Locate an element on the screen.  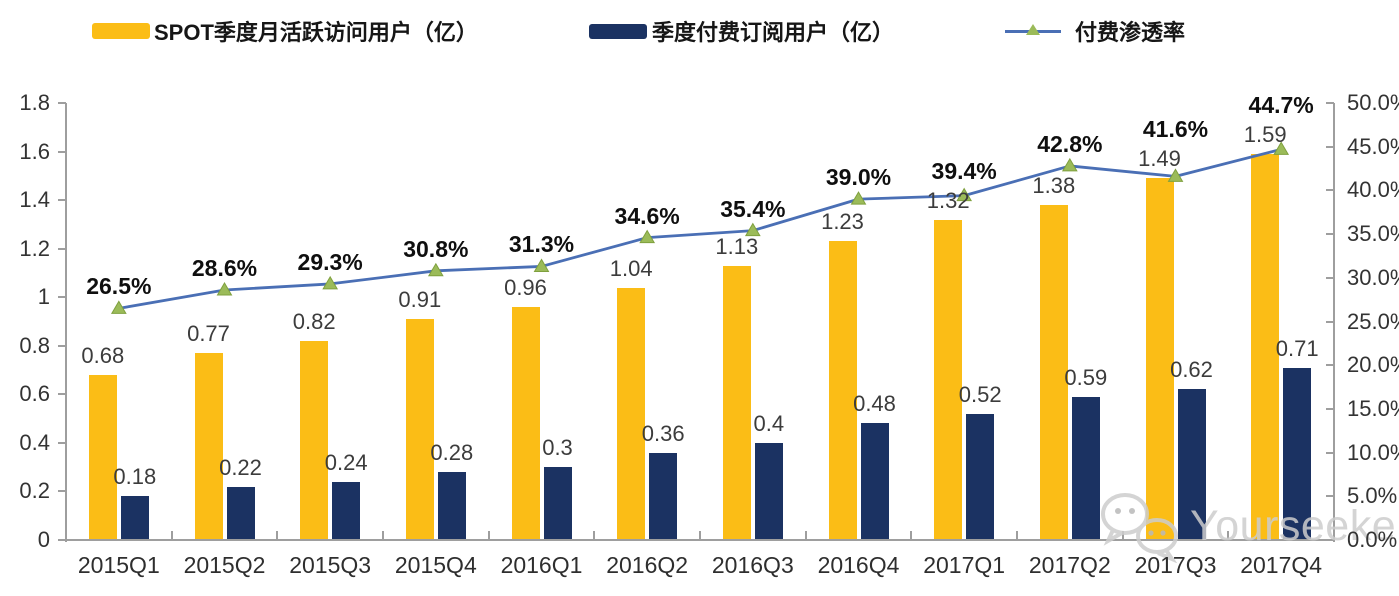
x-axis-label: 2015Q4 is located at coordinates (435, 565).